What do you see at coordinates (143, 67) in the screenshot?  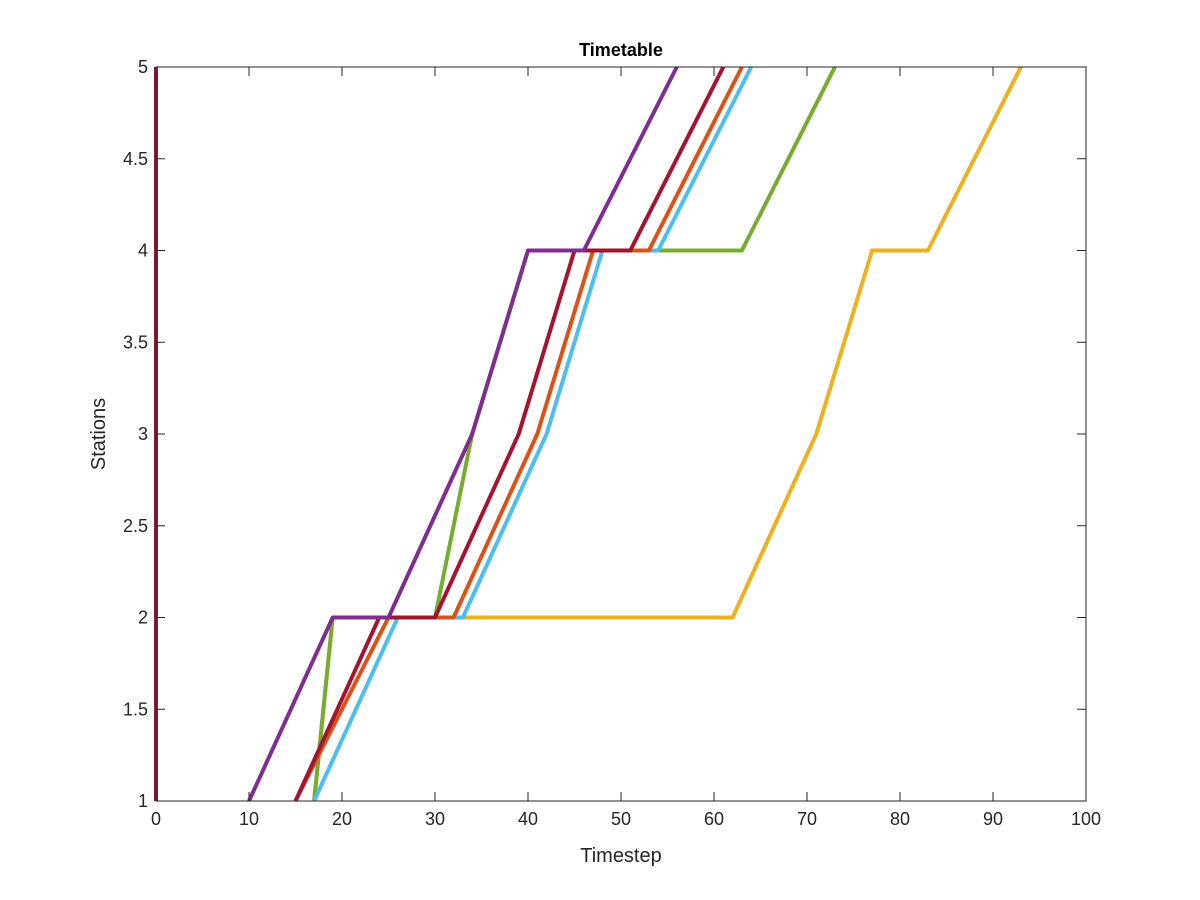 I see `y-tick-label: 5` at bounding box center [143, 67].